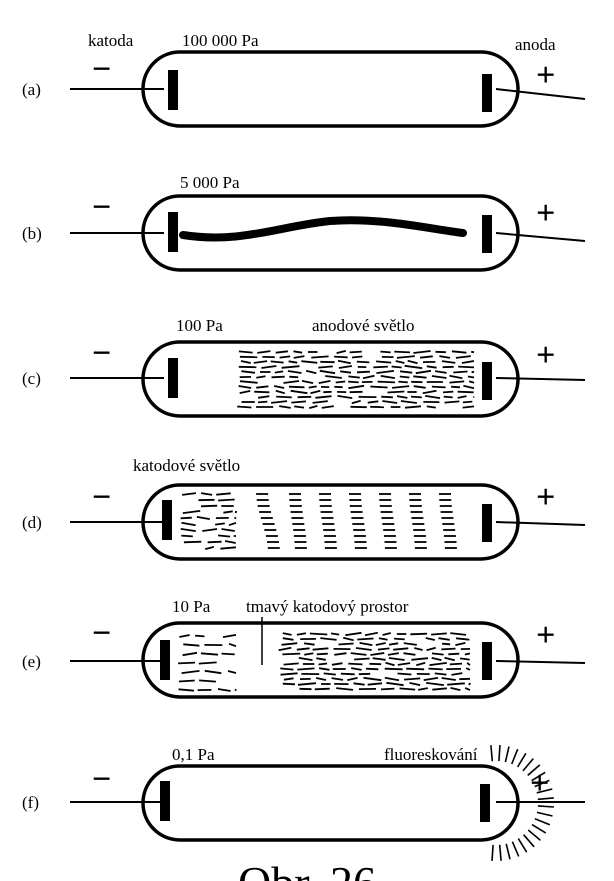  I want to click on cathode-glow, so click(207, 663).